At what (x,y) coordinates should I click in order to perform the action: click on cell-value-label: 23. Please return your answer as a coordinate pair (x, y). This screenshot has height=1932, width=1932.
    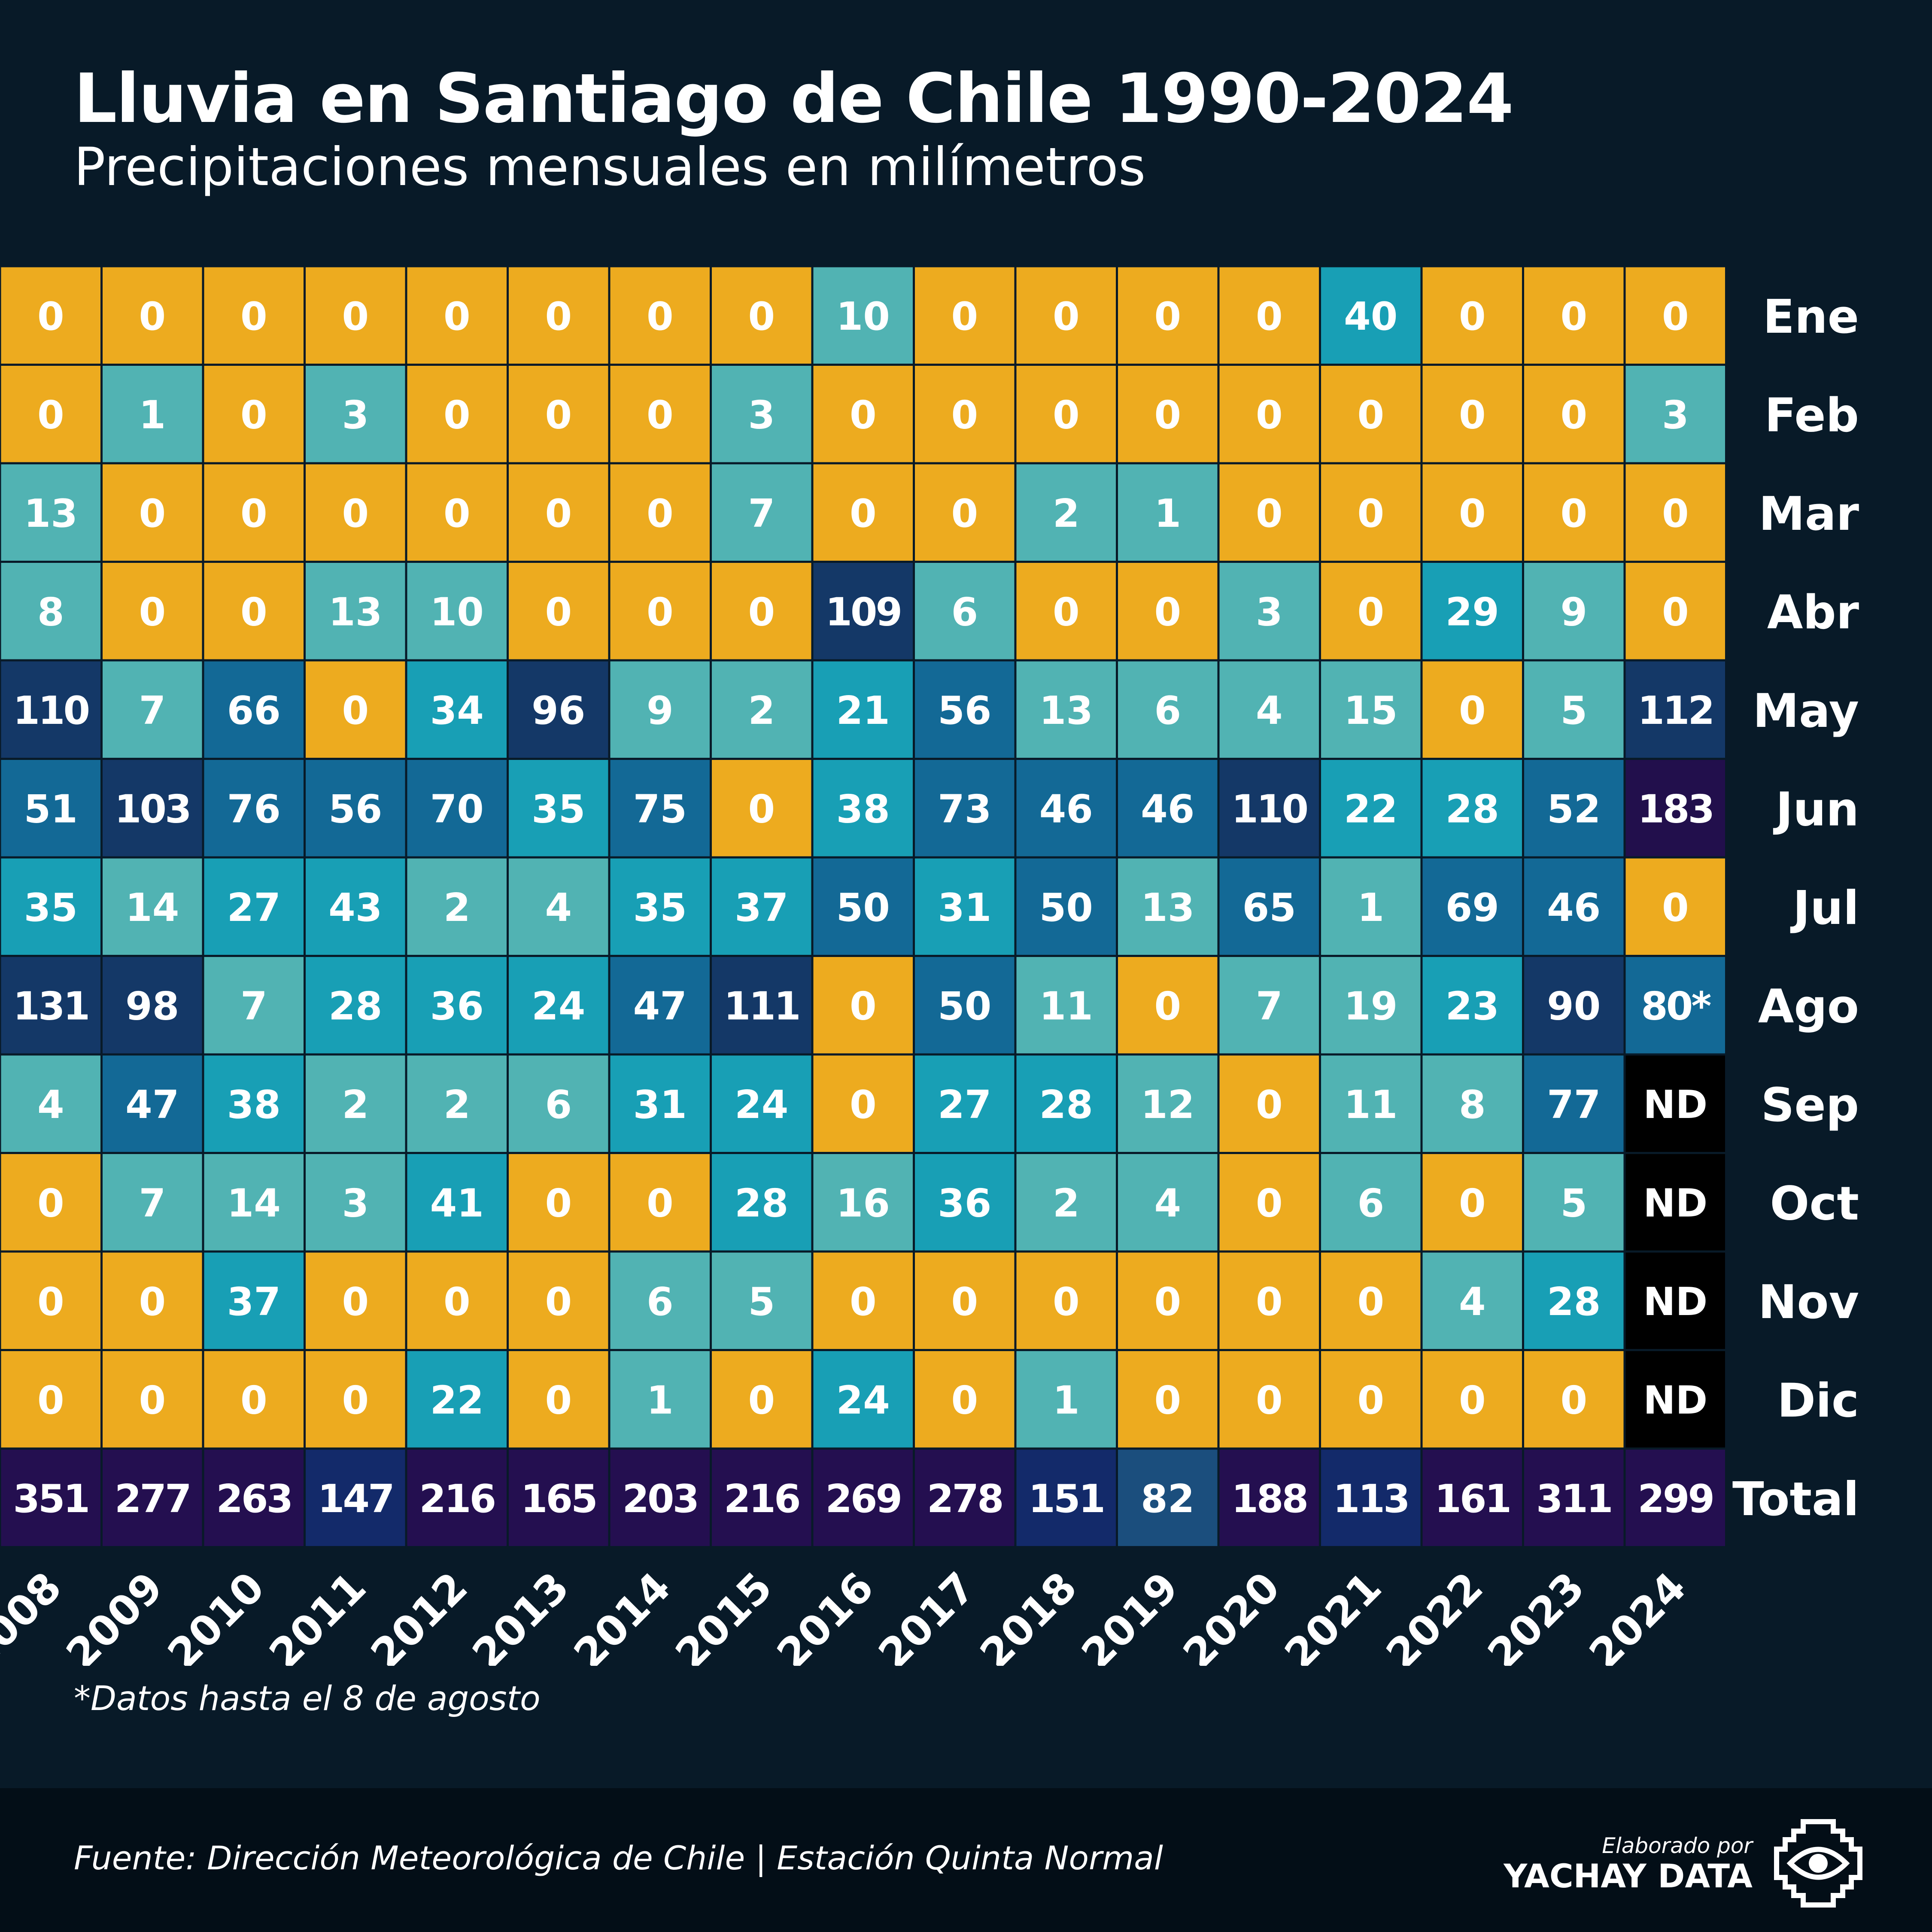
    Looking at the image, I should click on (1473, 1006).